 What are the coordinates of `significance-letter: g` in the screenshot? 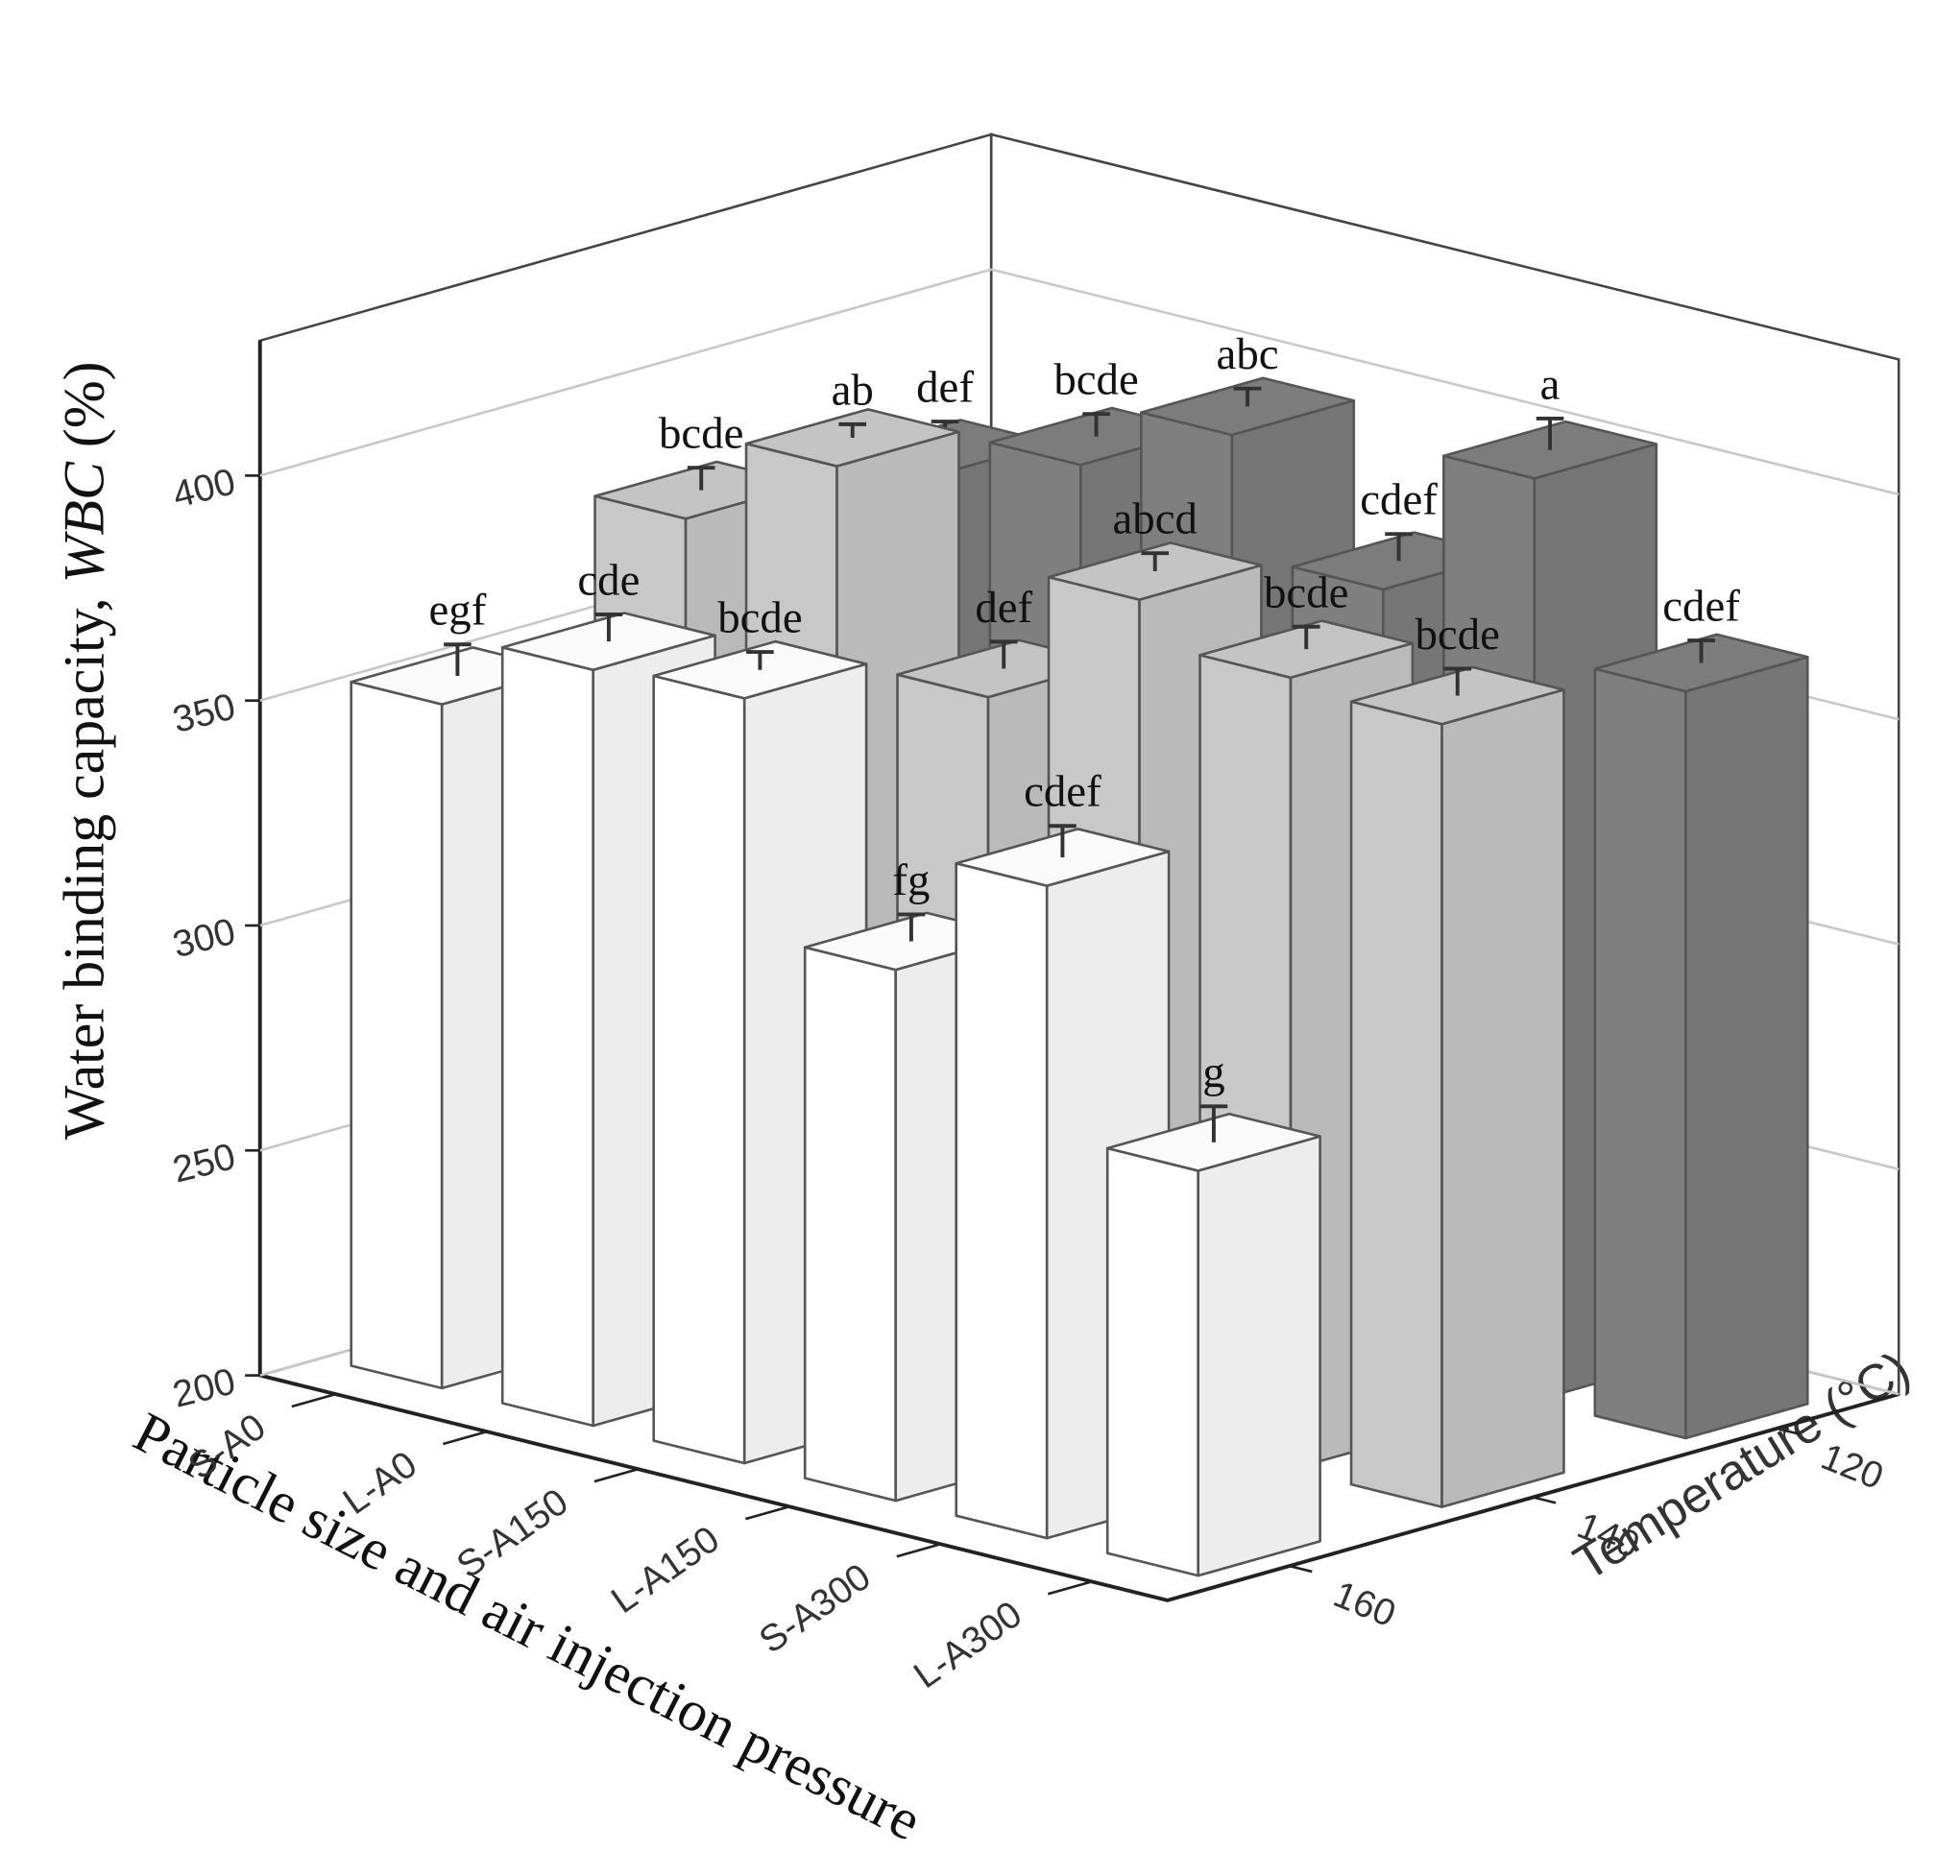 It's located at (1213, 1072).